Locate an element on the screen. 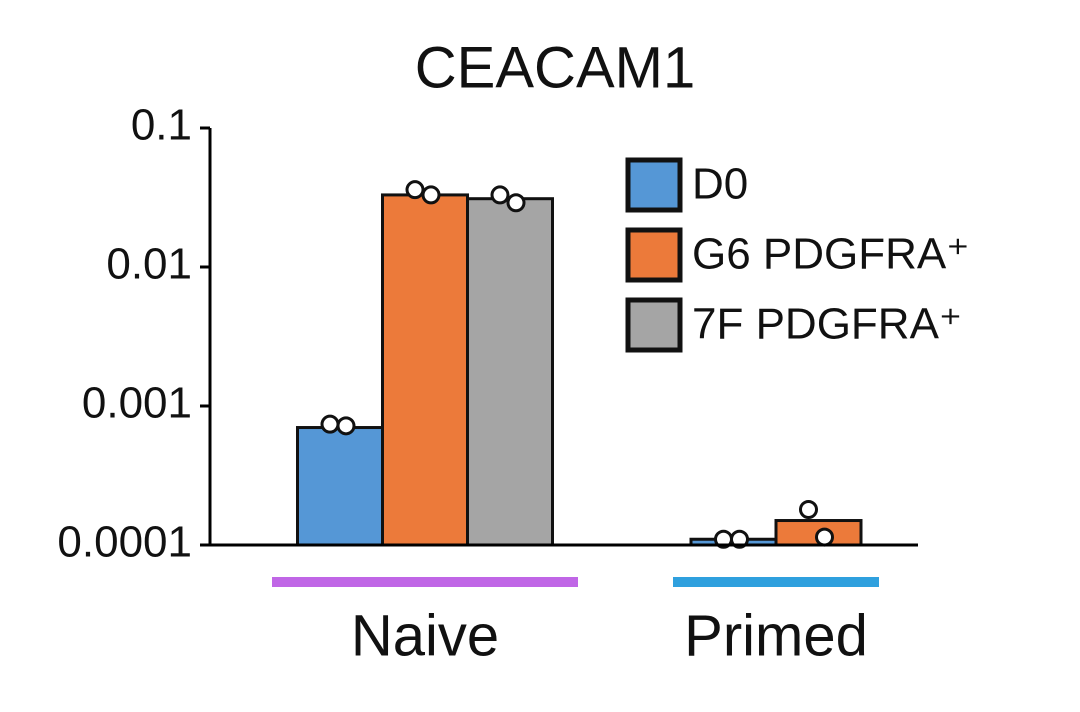 This screenshot has height=712, width=1080. legend-label: D0 is located at coordinates (720, 184).